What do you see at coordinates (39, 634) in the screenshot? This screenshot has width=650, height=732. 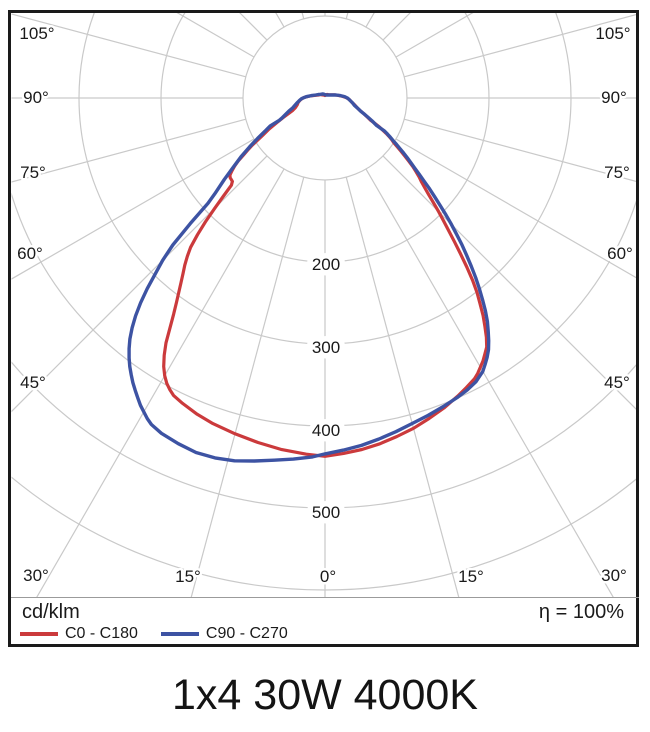 I see `c0-c180-color-swatch` at bounding box center [39, 634].